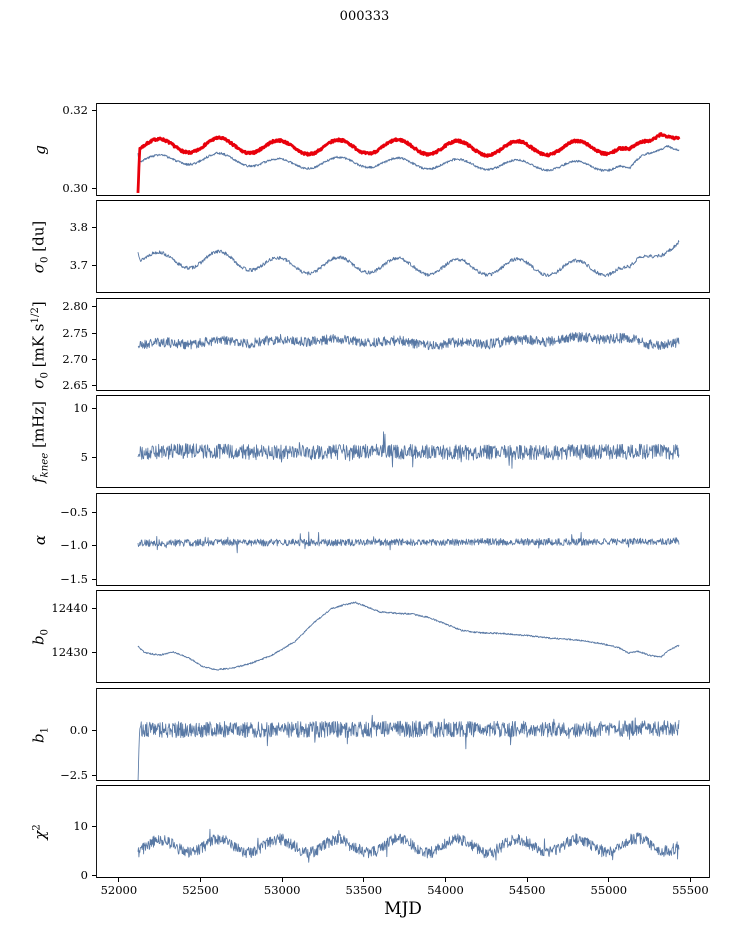 The height and width of the screenshot is (944, 729). Describe the element at coordinates (364, 890) in the screenshot. I see `x-tick-label: 53500` at that location.